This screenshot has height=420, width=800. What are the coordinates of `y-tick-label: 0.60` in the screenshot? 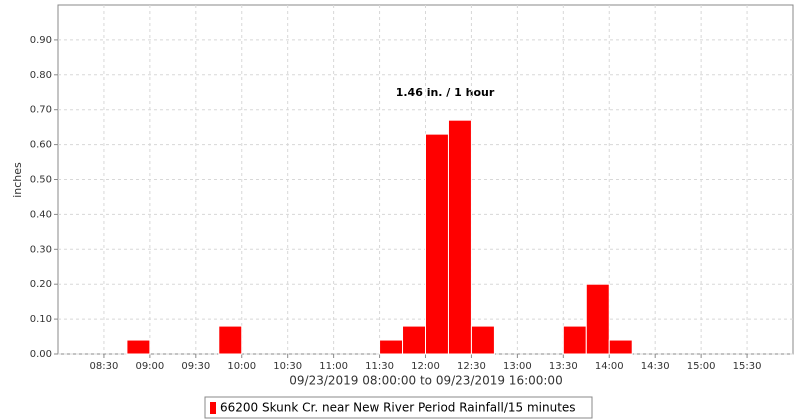 It's located at (41, 145).